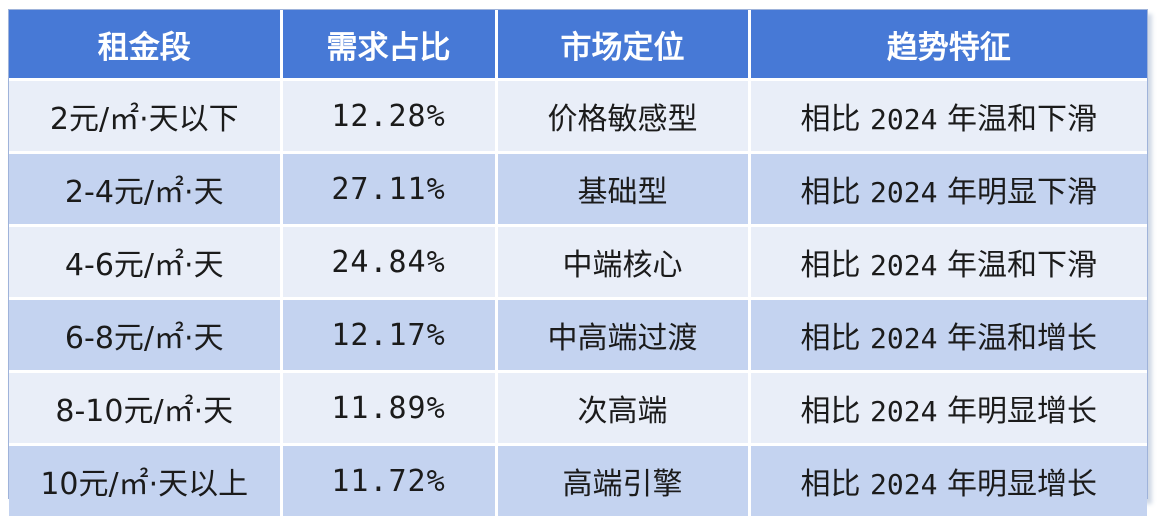 This screenshot has width=1166, height=516. What do you see at coordinates (388, 408) in the screenshot?
I see `demand-share-cell: 11.89%` at bounding box center [388, 408].